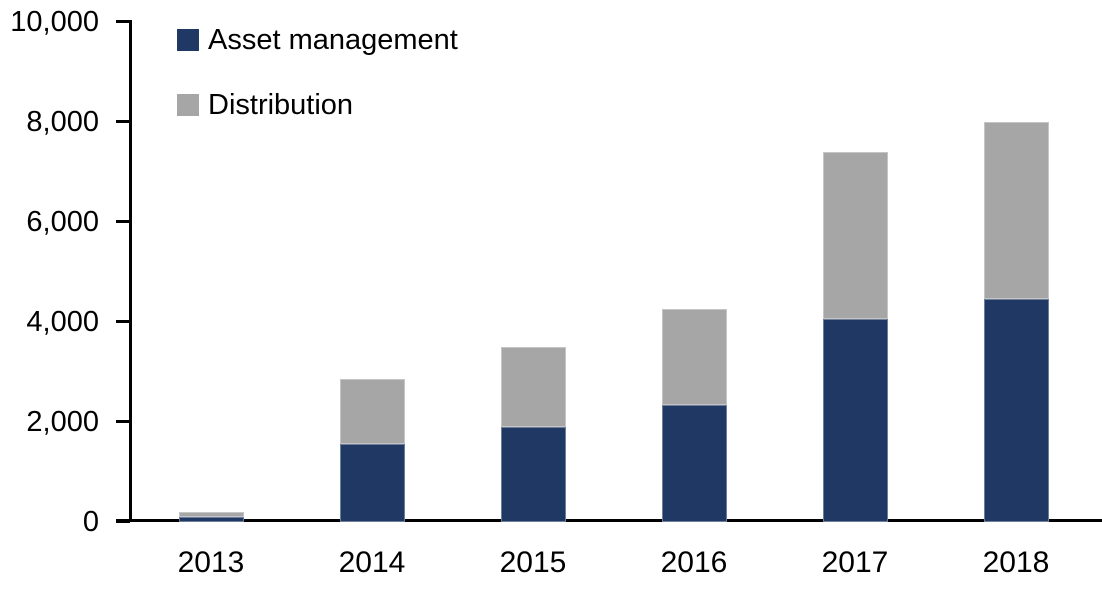  I want to click on x-axis-label-2013: 2013, so click(211, 562).